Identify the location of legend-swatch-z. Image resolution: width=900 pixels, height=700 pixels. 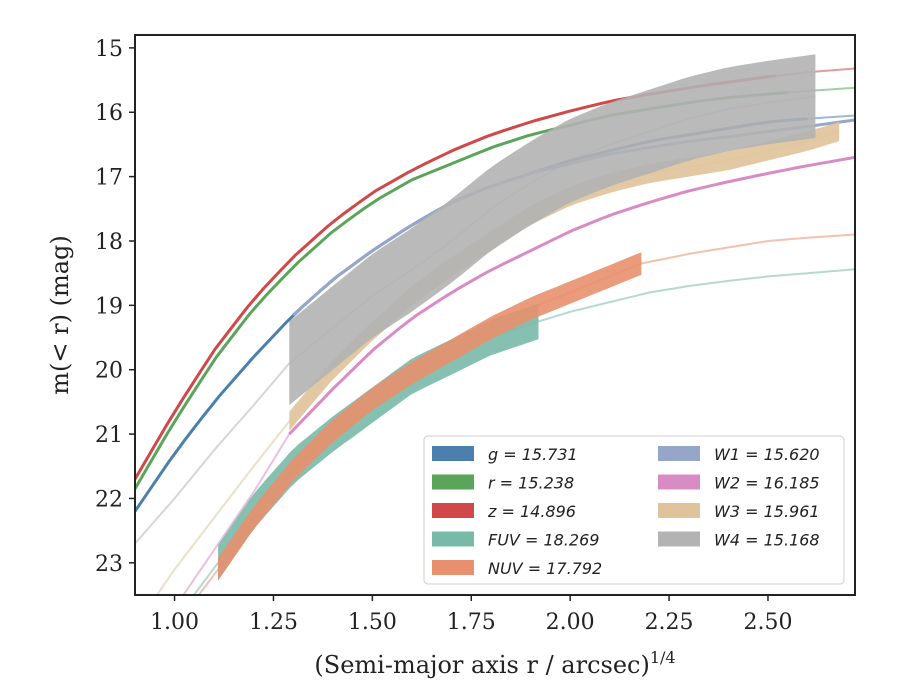
(453, 510).